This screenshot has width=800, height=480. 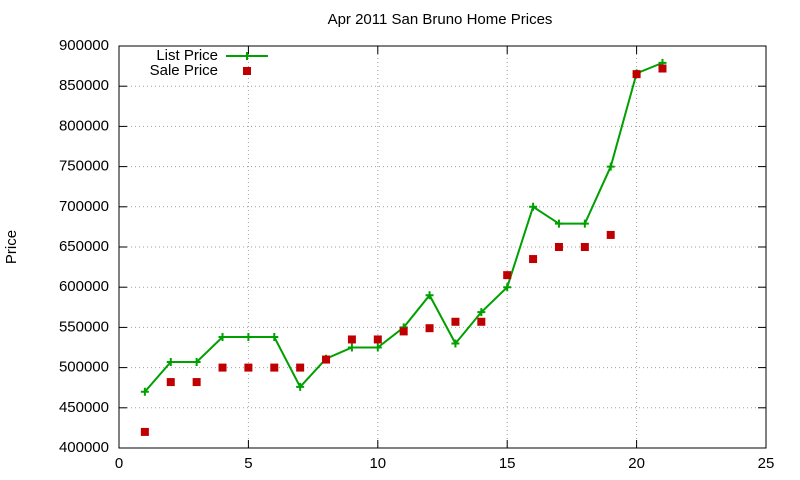 What do you see at coordinates (84, 407) in the screenshot?
I see `y-tick-label: 450000` at bounding box center [84, 407].